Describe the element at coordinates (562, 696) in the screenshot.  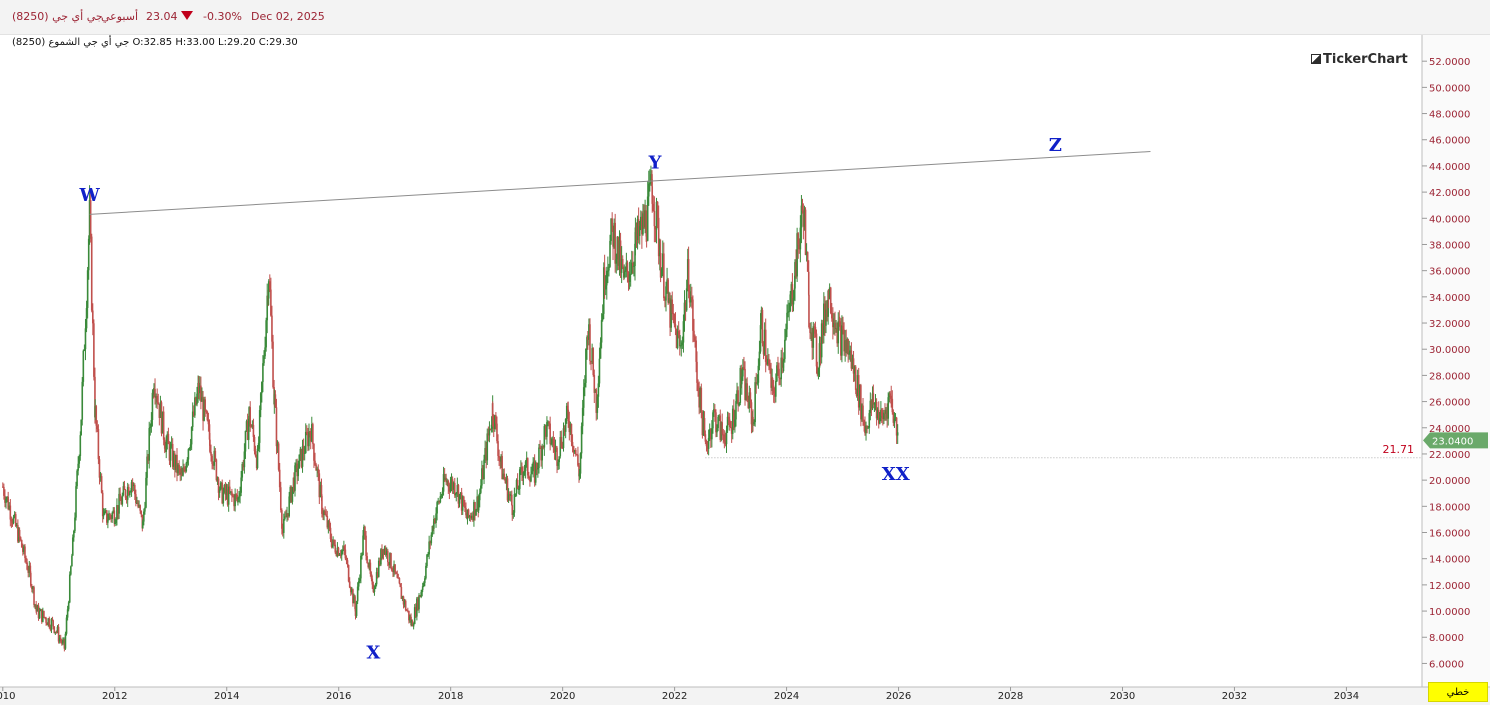
I see `x-tick-label: 2020` at that location.